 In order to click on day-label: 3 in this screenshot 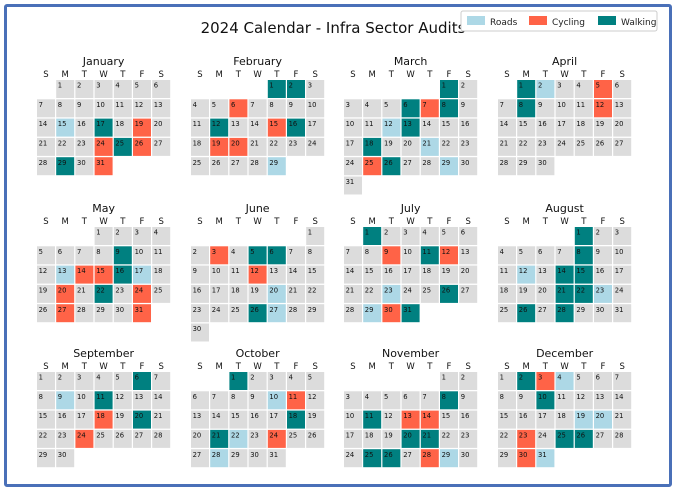, I will do `click(348, 105)`.